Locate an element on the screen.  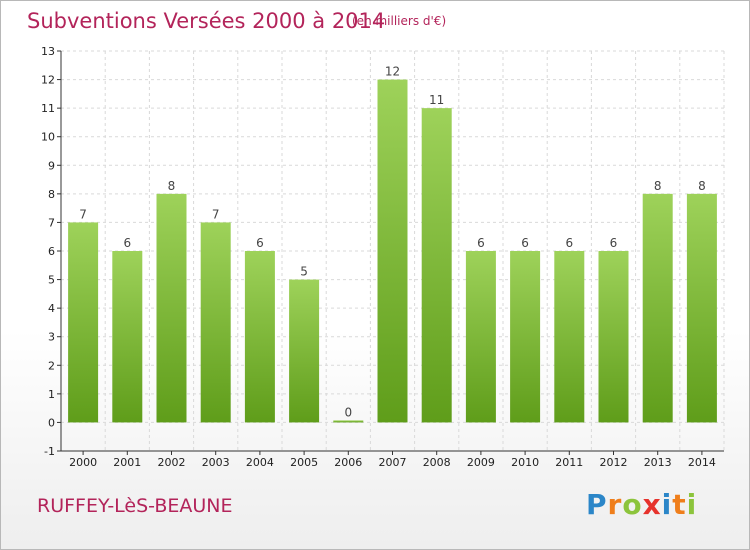
value-label-2007: 12 is located at coordinates (392, 72).